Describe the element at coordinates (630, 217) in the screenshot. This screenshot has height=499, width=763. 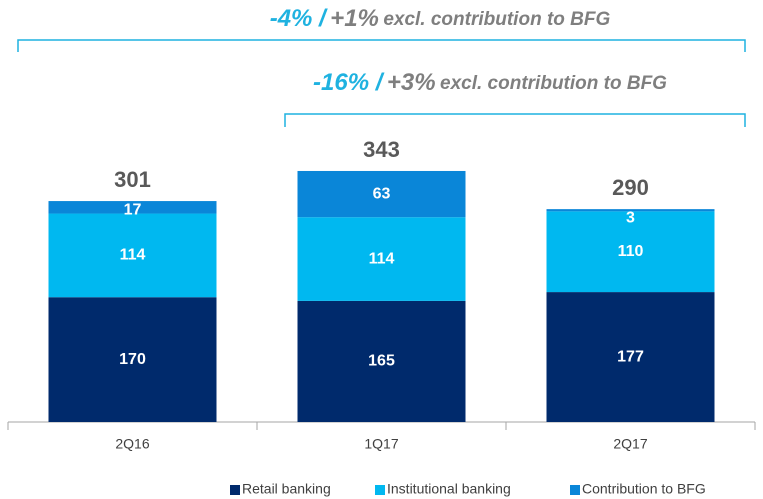
I see `data-label: 3` at that location.